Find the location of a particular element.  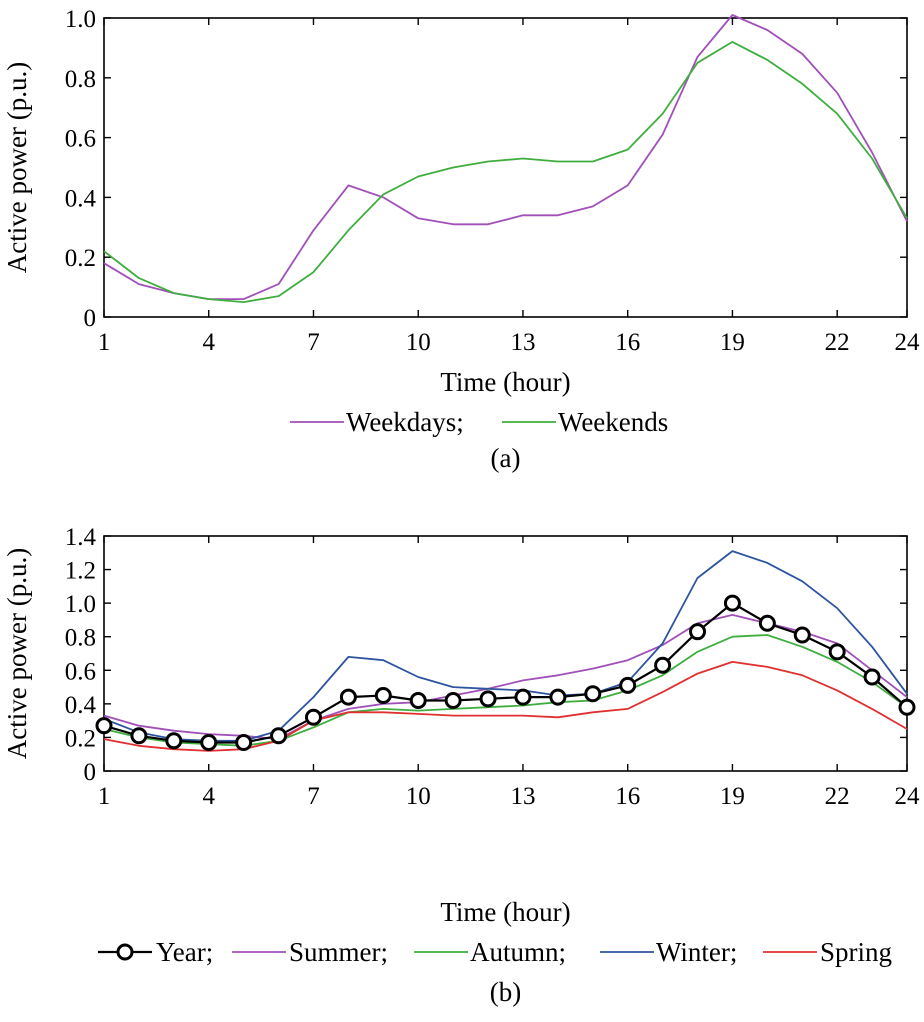

series-line-spring is located at coordinates (505, 706).